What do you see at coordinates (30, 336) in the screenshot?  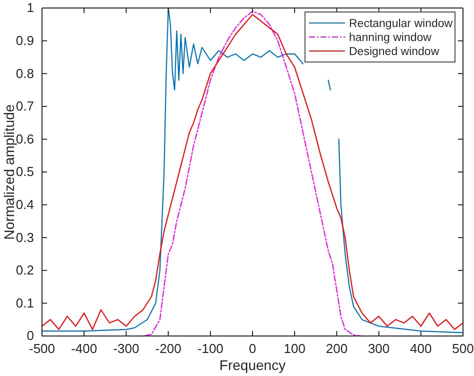 I see `y-tick-label: 0` at bounding box center [30, 336].